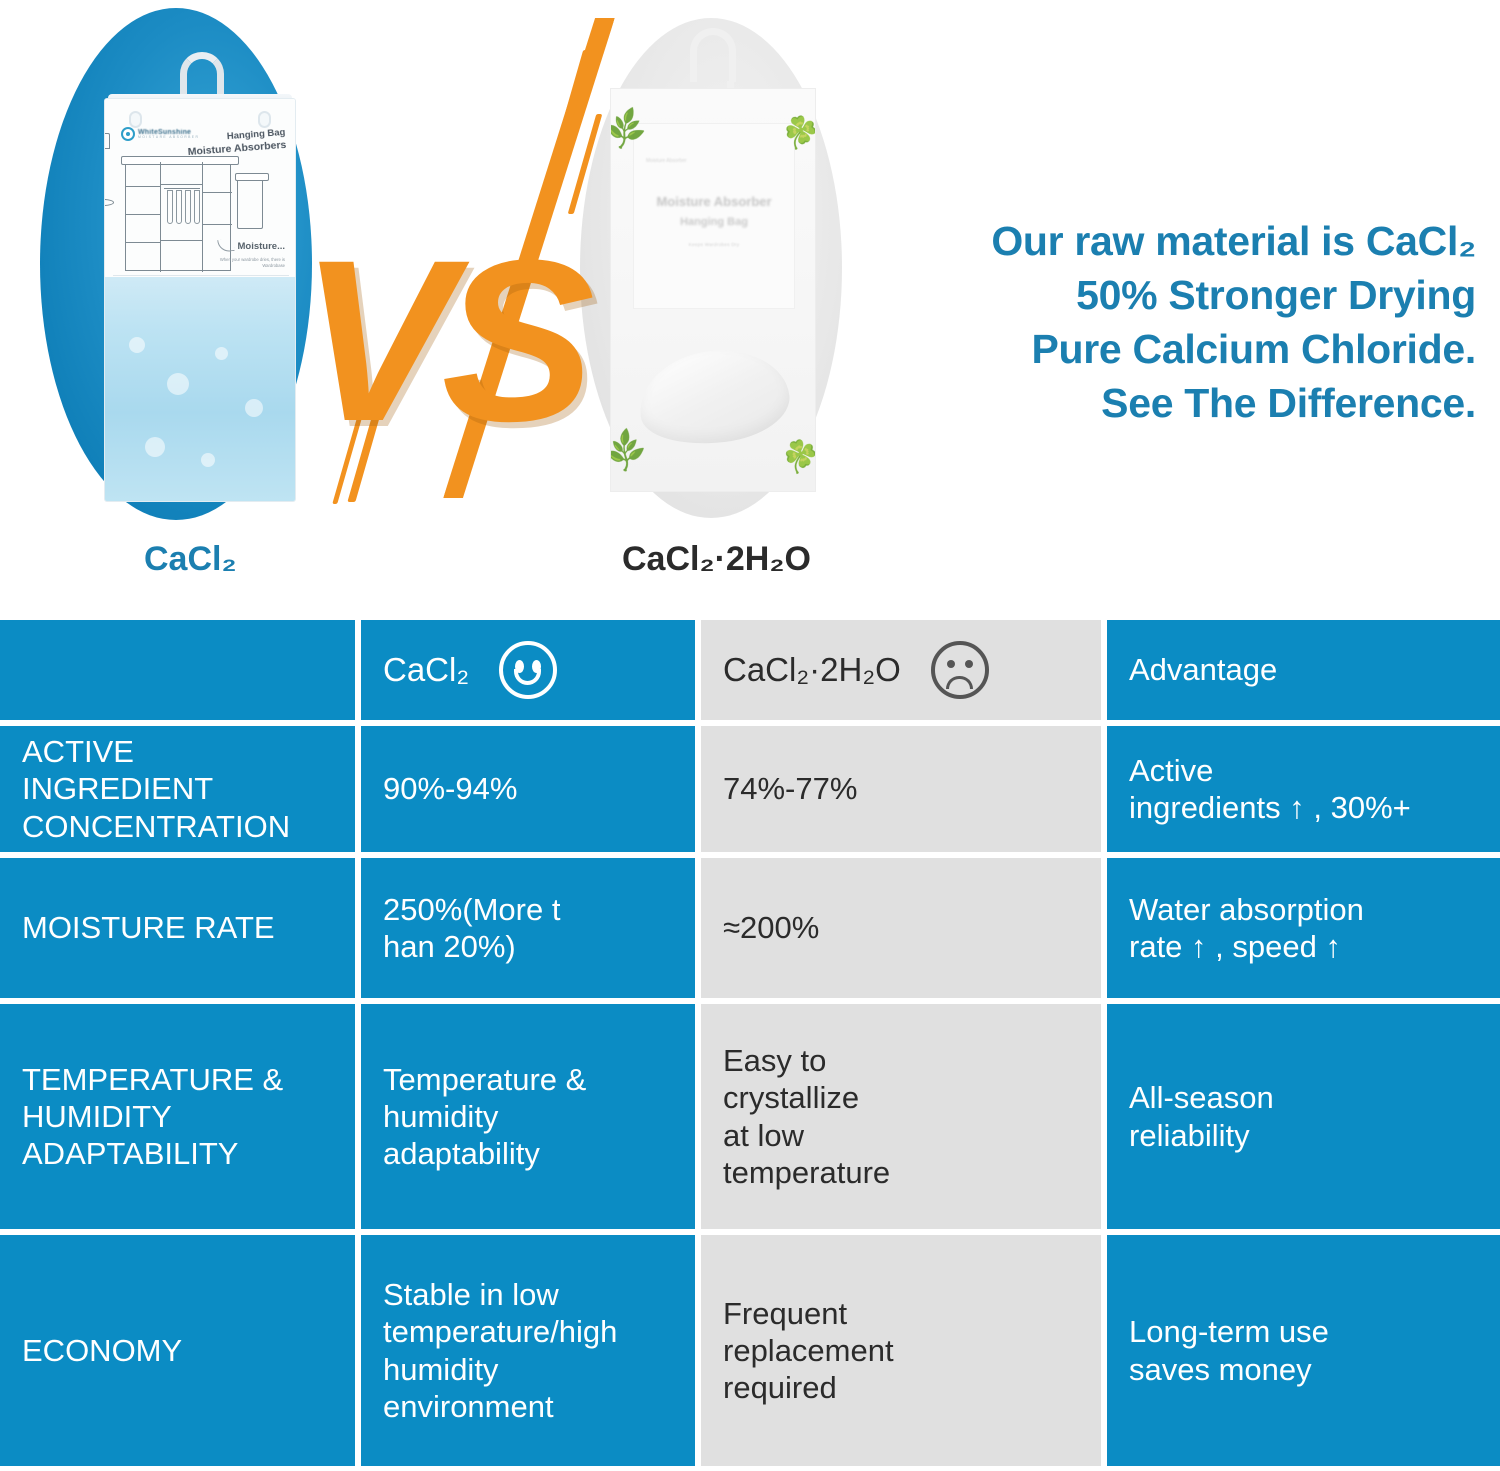 Image resolution: width=1500 pixels, height=1471 pixels. What do you see at coordinates (901, 789) in the screenshot?
I see `row-hydrate-value: 74%-77%` at bounding box center [901, 789].